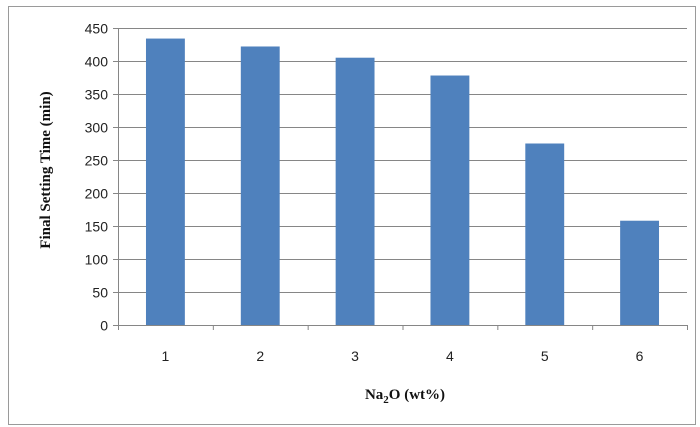 Image resolution: width=700 pixels, height=427 pixels. I want to click on x-tick-label: 3, so click(355, 356).